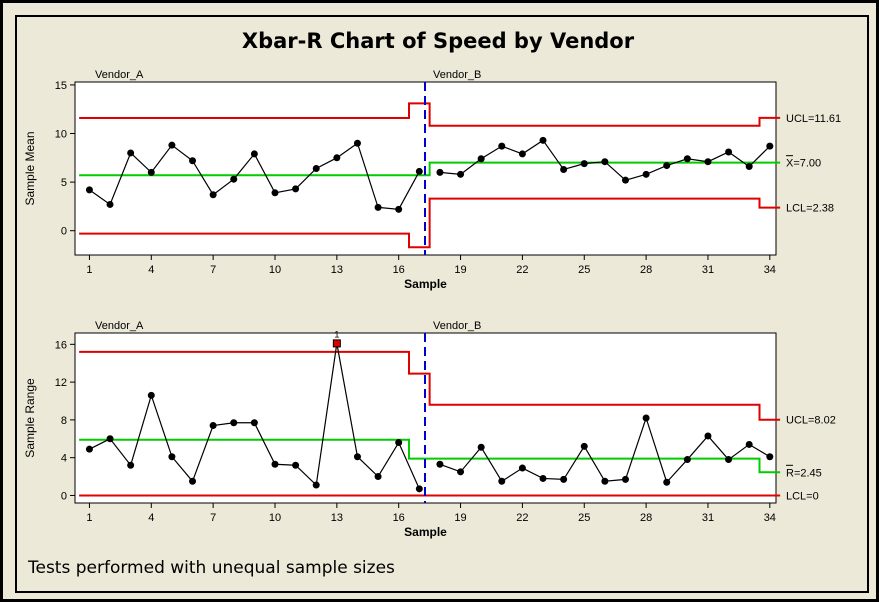 This screenshot has width=879, height=602. I want to click on group-label: Vendor_B, so click(457, 75).